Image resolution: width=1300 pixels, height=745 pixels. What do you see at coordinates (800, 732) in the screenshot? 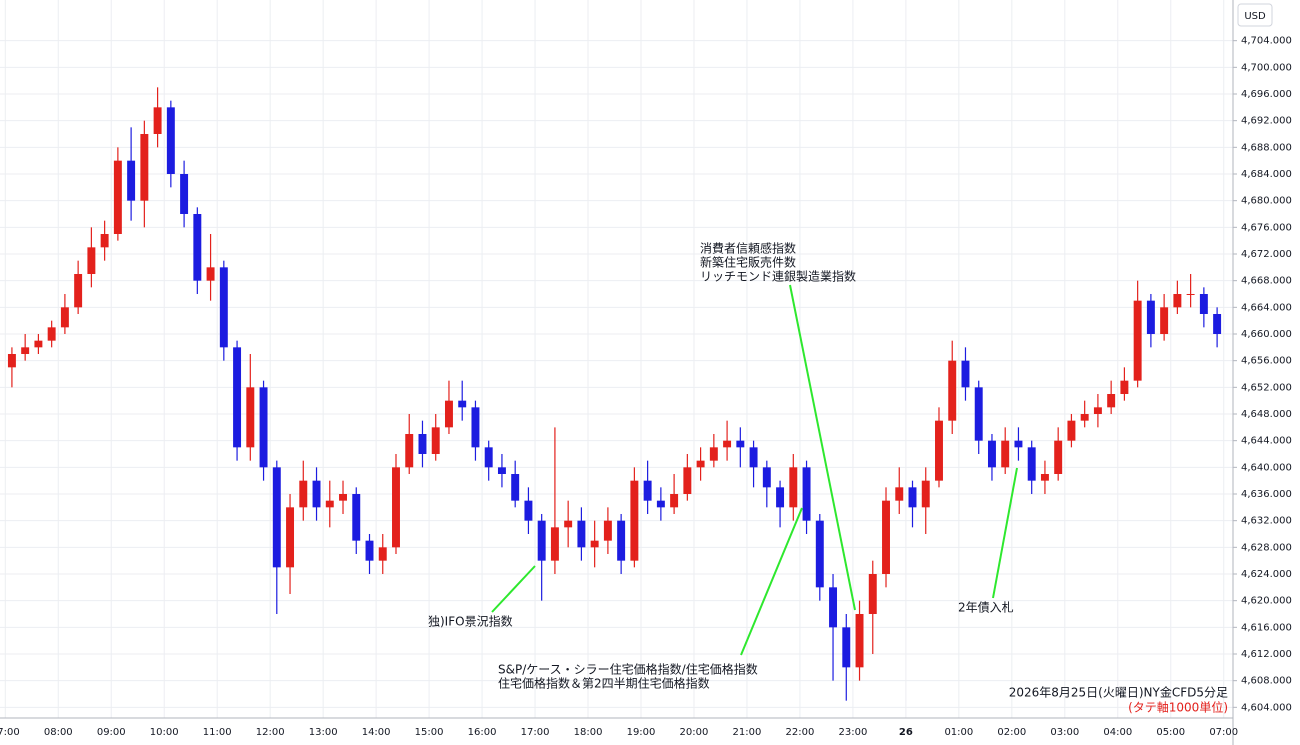
I see `x-tick-label: 22:00` at bounding box center [800, 732].